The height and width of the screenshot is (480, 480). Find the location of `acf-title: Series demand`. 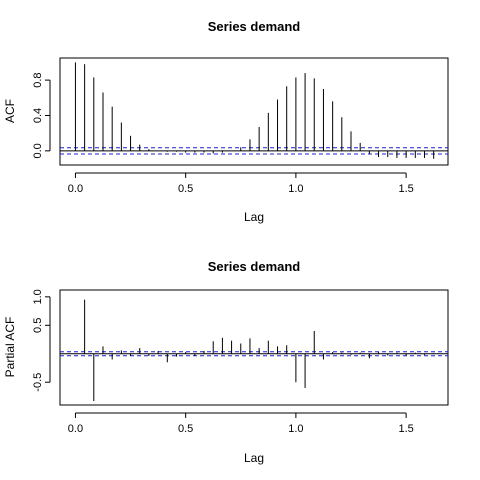

acf-title: Series demand is located at coordinates (254, 26).